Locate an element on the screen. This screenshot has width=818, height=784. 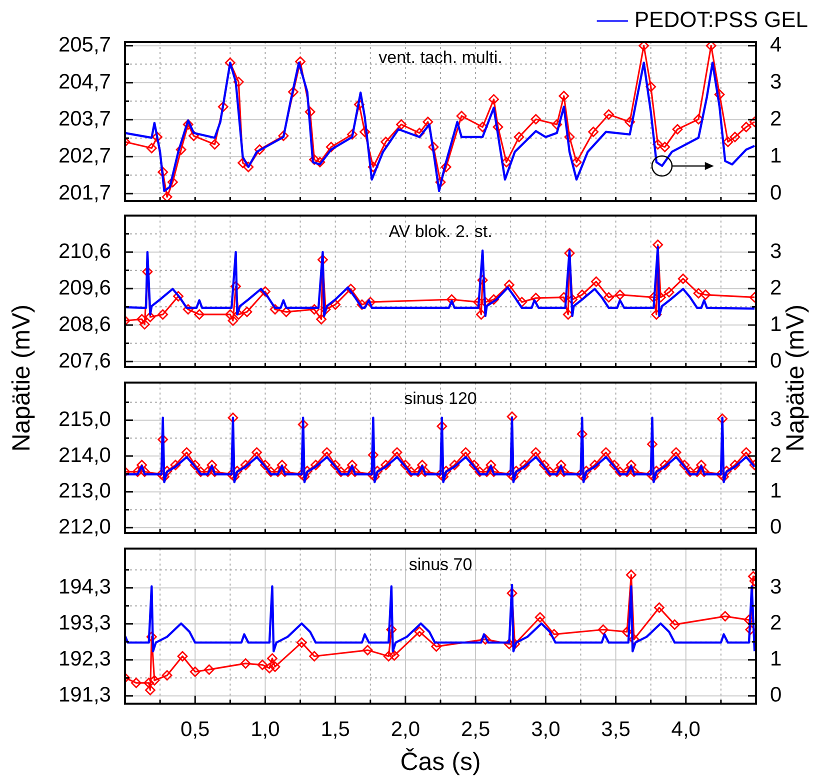
y-tick-label: 201,7 is located at coordinates (84, 192).